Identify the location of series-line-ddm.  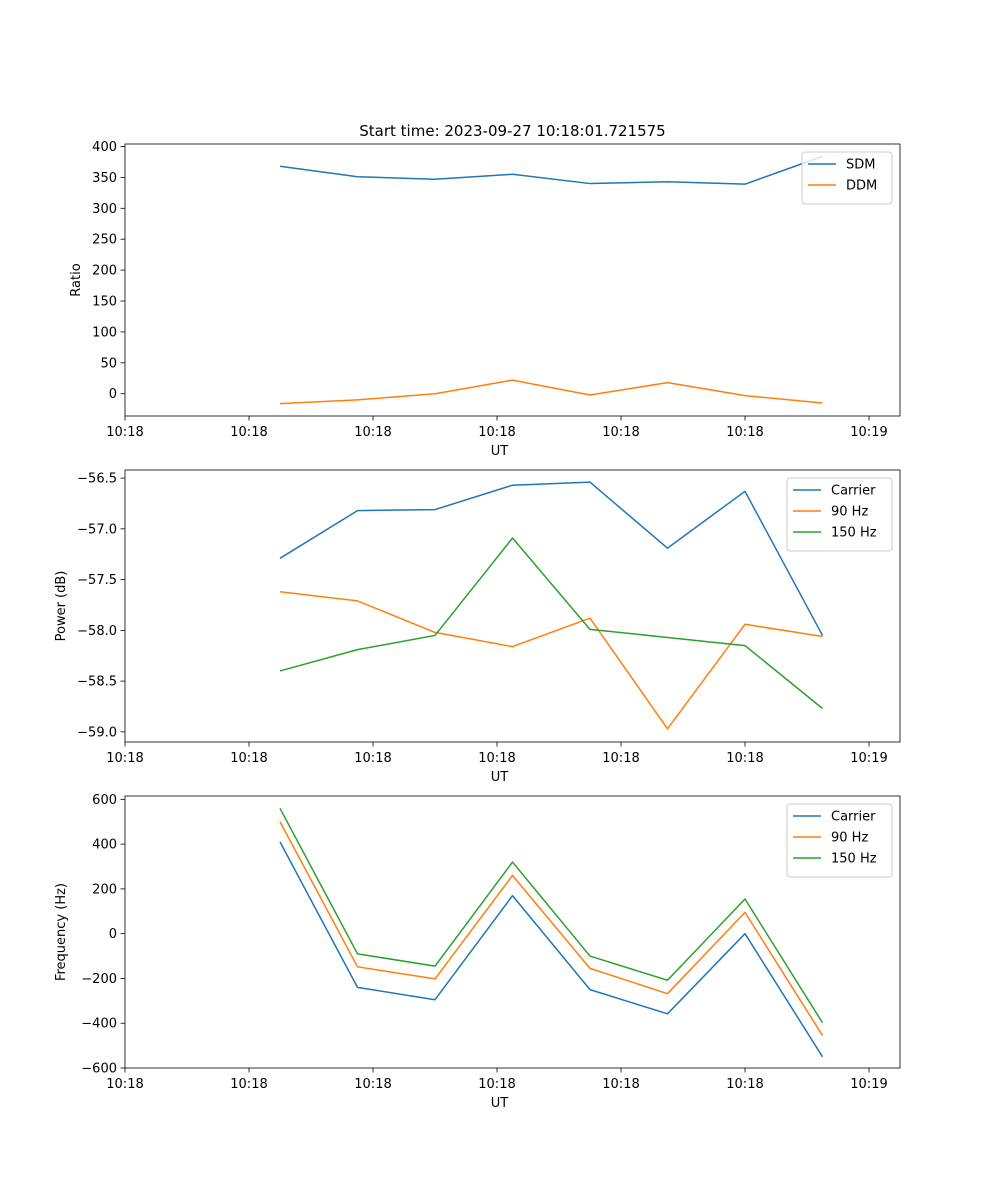
(551, 392).